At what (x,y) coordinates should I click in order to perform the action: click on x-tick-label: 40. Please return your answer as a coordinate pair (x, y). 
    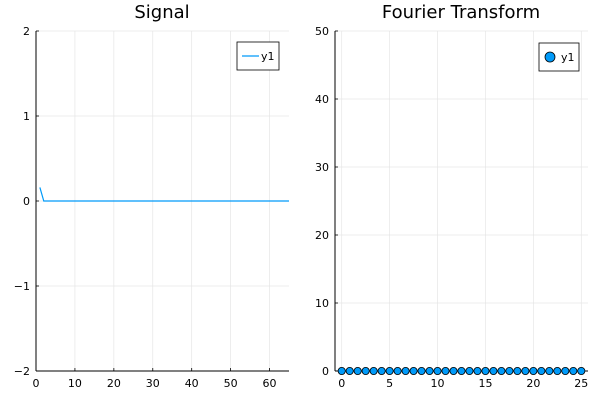
    Looking at the image, I should click on (192, 383).